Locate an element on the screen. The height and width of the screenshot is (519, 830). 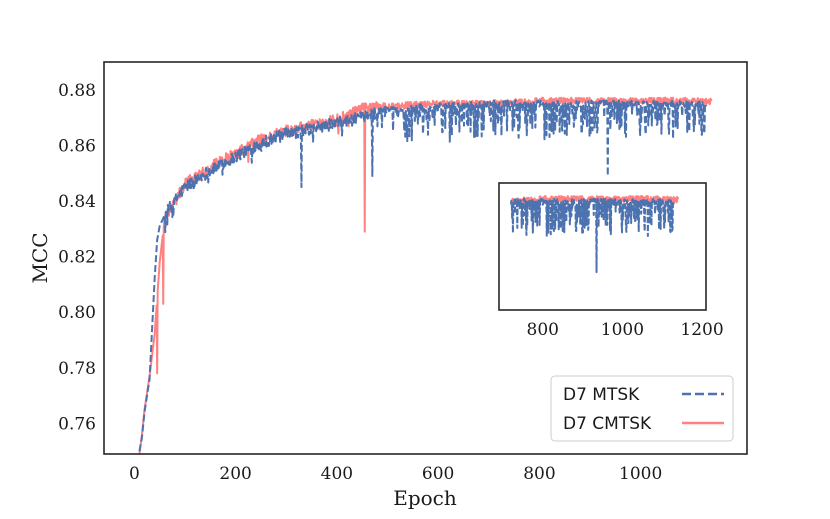
y-tick-label: 0.84 is located at coordinates (77, 202).